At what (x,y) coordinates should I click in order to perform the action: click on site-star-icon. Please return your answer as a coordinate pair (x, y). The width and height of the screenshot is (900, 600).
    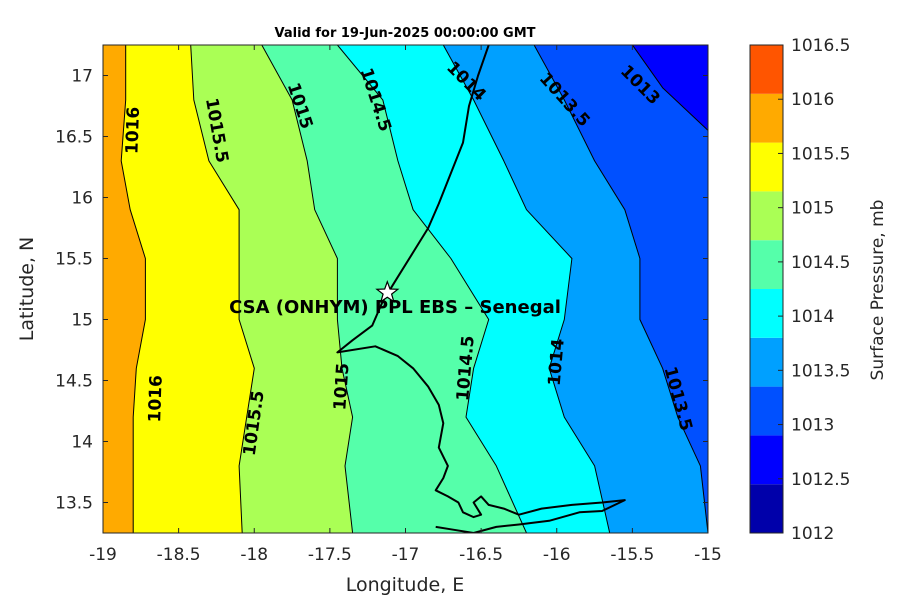
    Looking at the image, I should click on (387, 291).